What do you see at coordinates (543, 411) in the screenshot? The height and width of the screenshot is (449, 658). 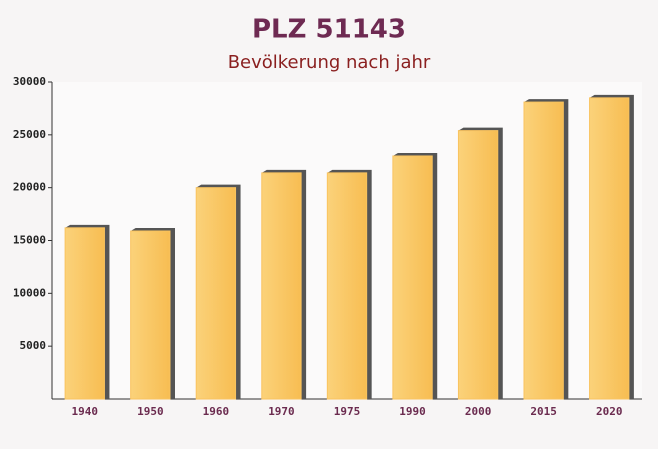 I see `x-tick-label: 2015` at bounding box center [543, 411].